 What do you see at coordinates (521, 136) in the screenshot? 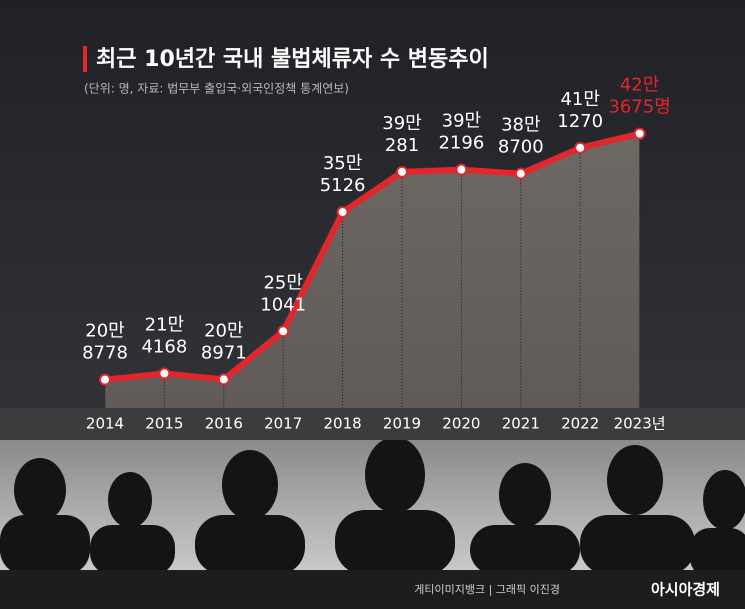
I see `value-label: 38만 8700` at bounding box center [521, 136].